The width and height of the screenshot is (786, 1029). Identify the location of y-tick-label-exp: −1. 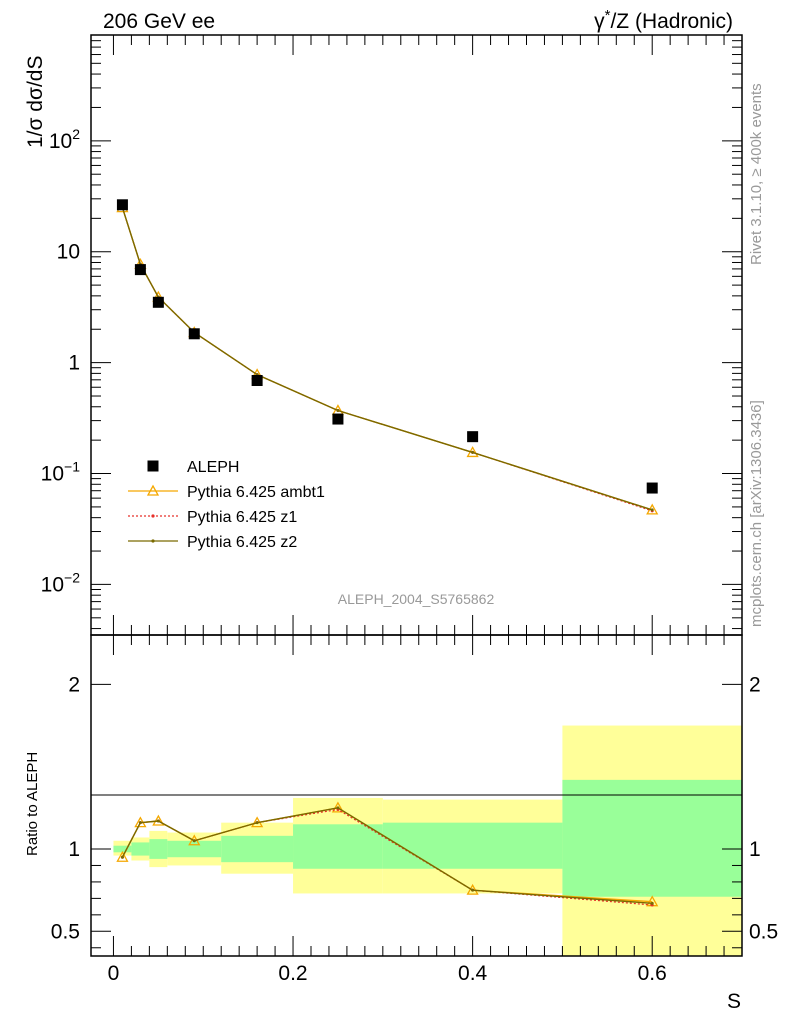
(72, 467).